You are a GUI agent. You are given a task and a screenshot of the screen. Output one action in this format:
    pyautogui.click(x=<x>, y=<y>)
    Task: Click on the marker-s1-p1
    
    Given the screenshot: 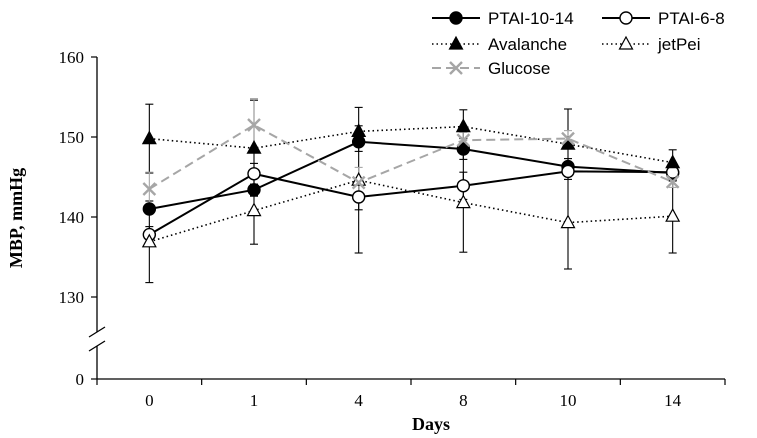 What is the action you would take?
    pyautogui.click(x=254, y=174)
    